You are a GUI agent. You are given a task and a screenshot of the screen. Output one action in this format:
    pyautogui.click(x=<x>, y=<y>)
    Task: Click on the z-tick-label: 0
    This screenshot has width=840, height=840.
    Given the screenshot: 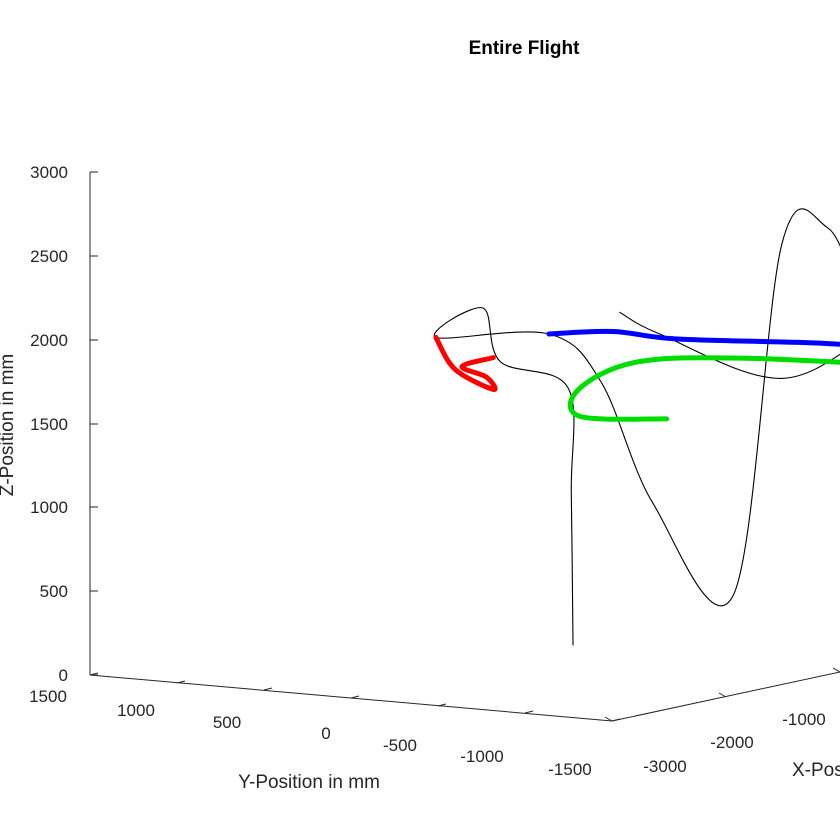 What is the action you would take?
    pyautogui.click(x=63, y=675)
    